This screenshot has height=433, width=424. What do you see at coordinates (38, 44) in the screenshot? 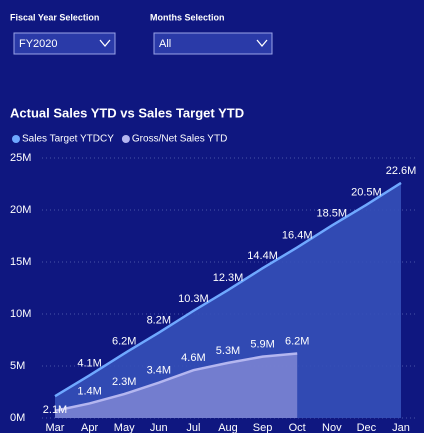
I see `dropdown-value: FY2020` at bounding box center [38, 44].